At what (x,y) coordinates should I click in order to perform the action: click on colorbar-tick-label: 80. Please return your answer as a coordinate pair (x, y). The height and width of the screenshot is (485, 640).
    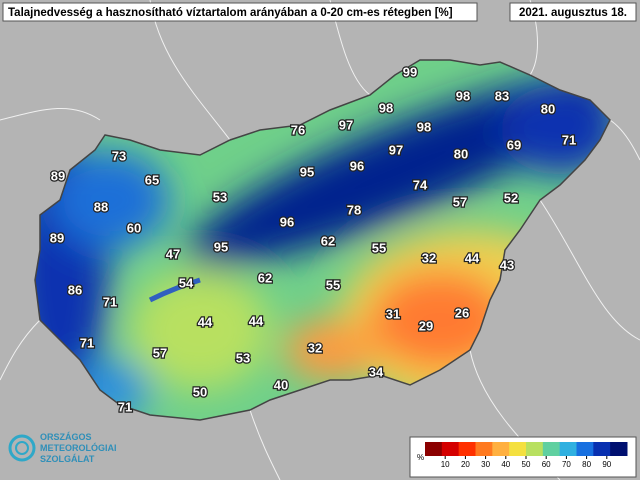
    Looking at the image, I should click on (586, 464).